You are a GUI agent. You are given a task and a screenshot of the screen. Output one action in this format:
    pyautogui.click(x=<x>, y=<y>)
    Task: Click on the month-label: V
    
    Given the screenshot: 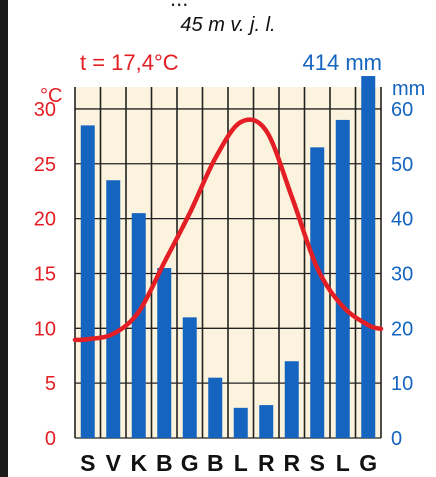 What is the action you would take?
    pyautogui.click(x=114, y=463)
    